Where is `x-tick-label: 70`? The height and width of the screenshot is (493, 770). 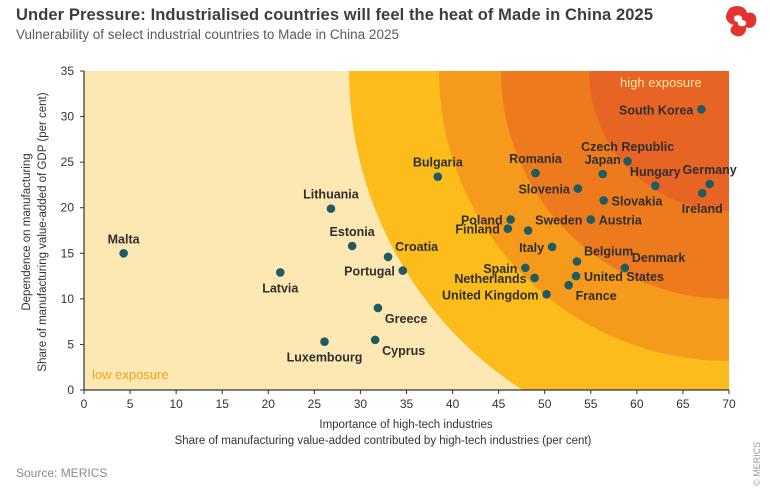
x-tick-label: 70 is located at coordinates (729, 404).